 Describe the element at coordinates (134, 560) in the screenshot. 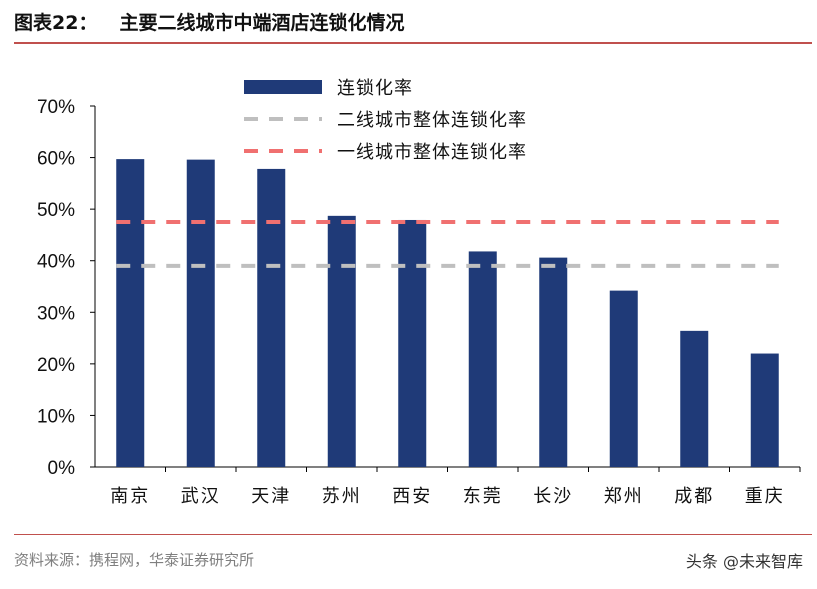

I see `source-note: 资料来源：携程网，华泰证券研究所` at that location.